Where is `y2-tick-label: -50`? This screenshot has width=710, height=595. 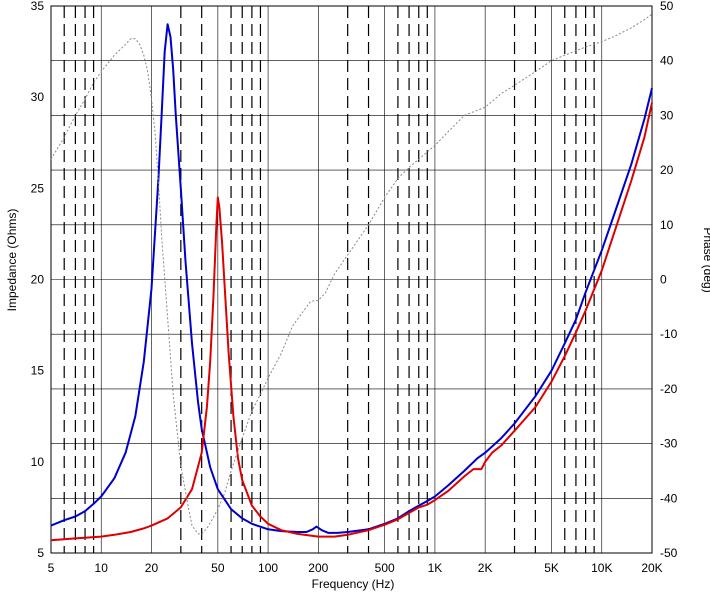 y2-tick-label: -50 is located at coordinates (669, 553).